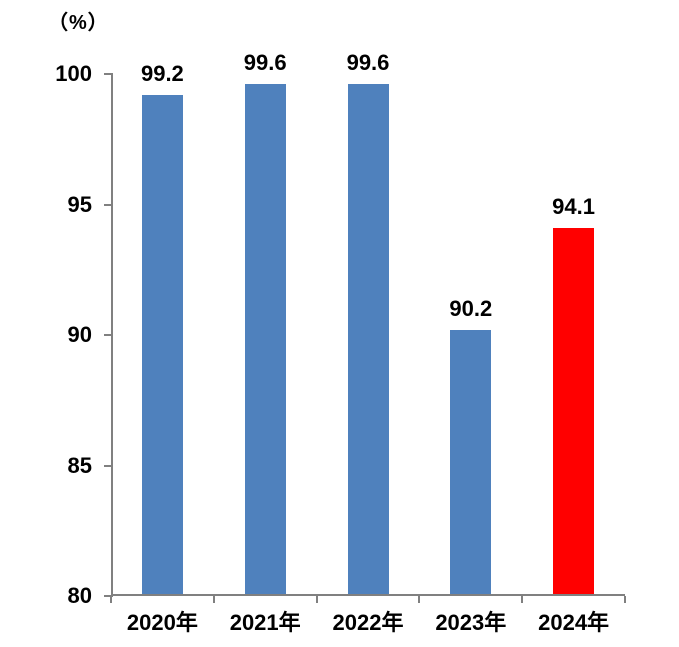  I want to click on x-tick-label: 2022年, so click(368, 622).